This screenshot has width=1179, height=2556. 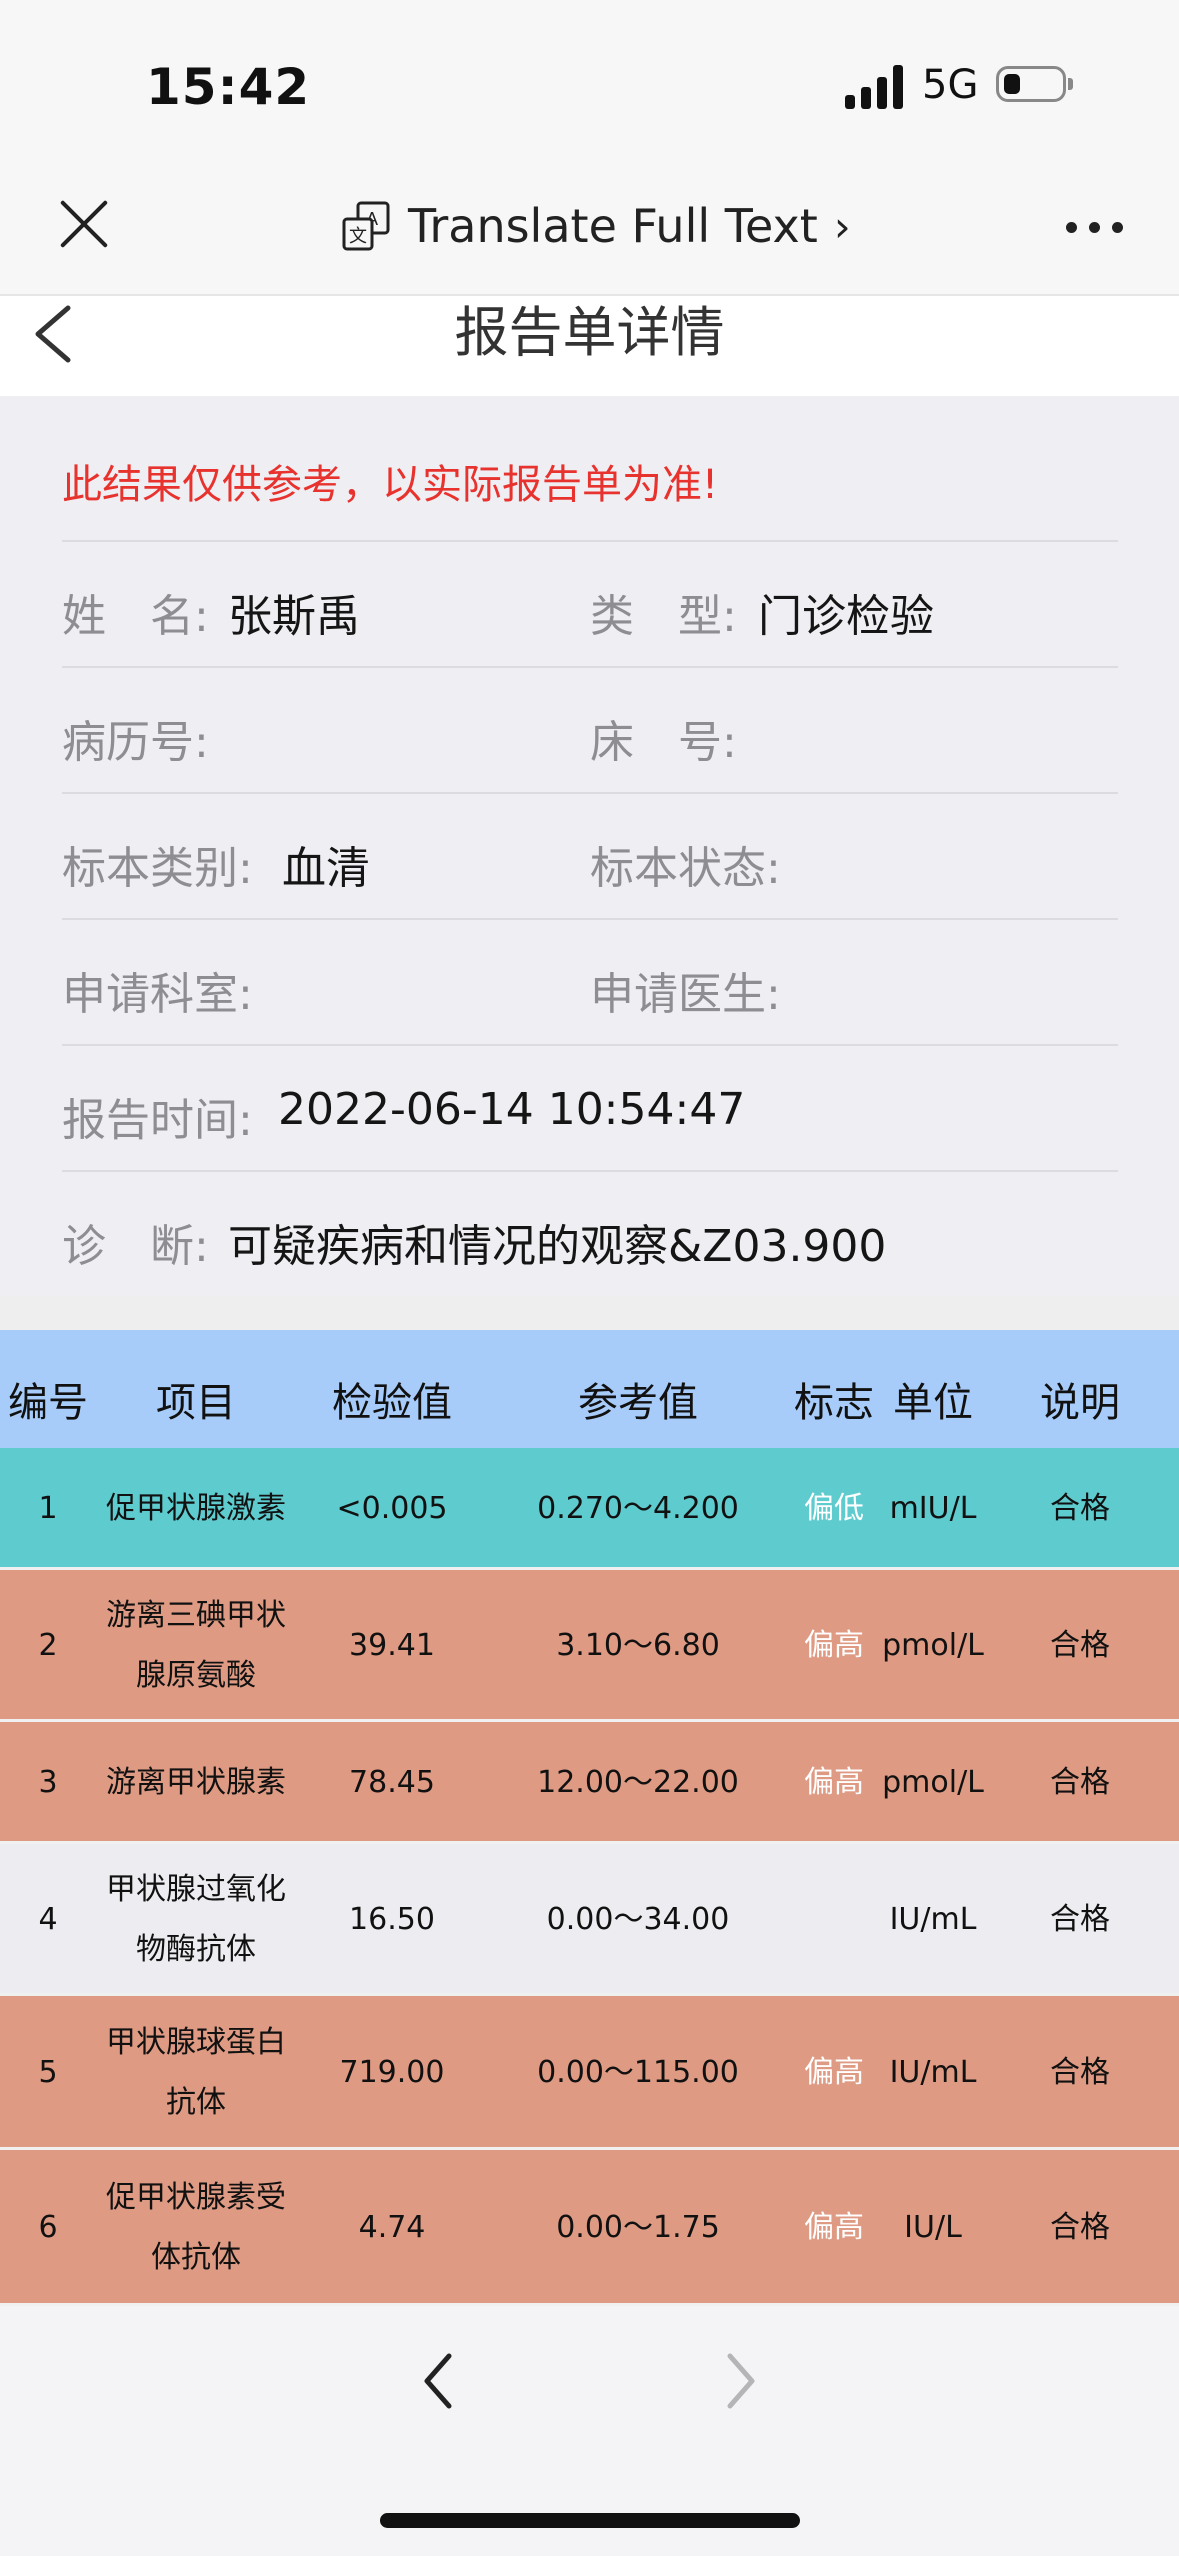 I want to click on nav-bar, so click(x=589, y=232).